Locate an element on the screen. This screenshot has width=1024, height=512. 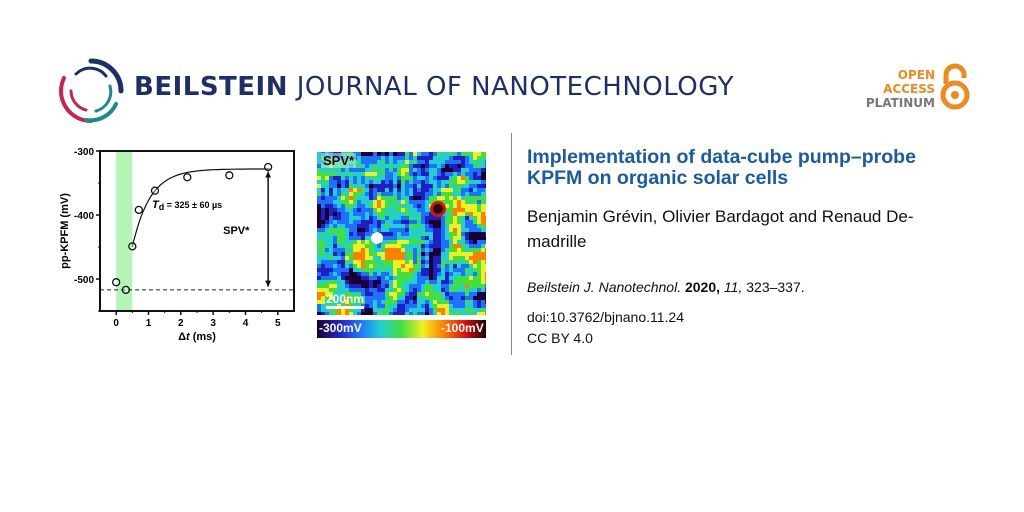
journal-name: BEILSTEIN JOURNAL OF NANOTECHNOLOGY is located at coordinates (434, 87).